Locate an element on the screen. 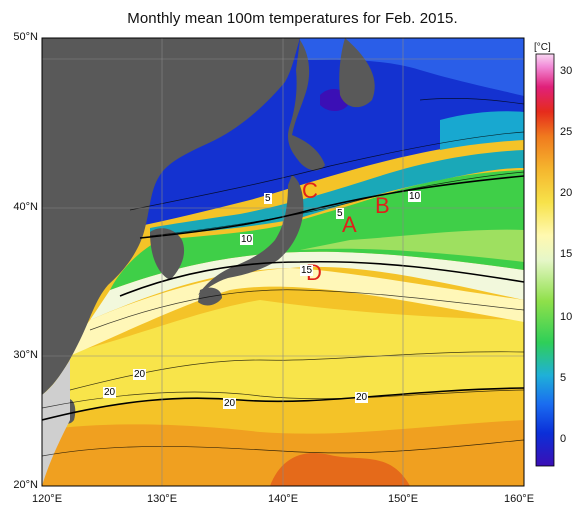  colorbar-tick-25: 25 is located at coordinates (566, 132).